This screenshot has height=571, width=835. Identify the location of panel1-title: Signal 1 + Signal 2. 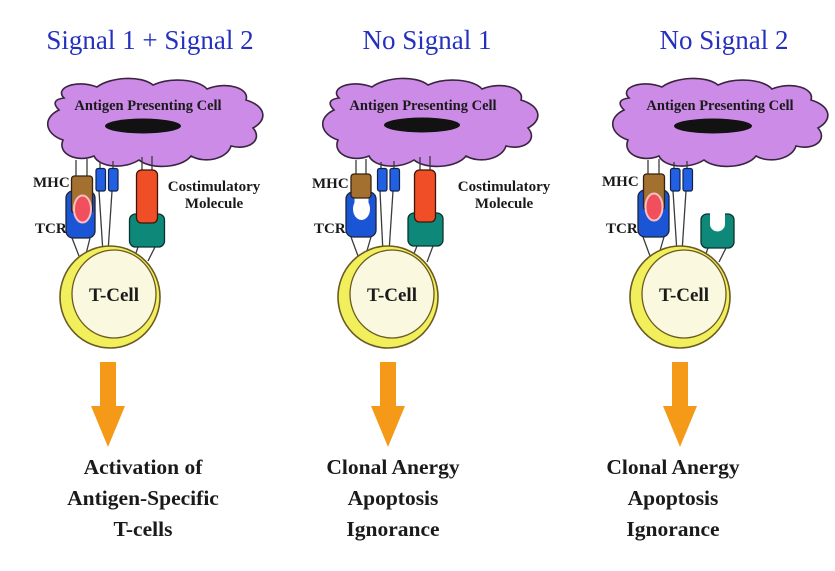
(150, 40).